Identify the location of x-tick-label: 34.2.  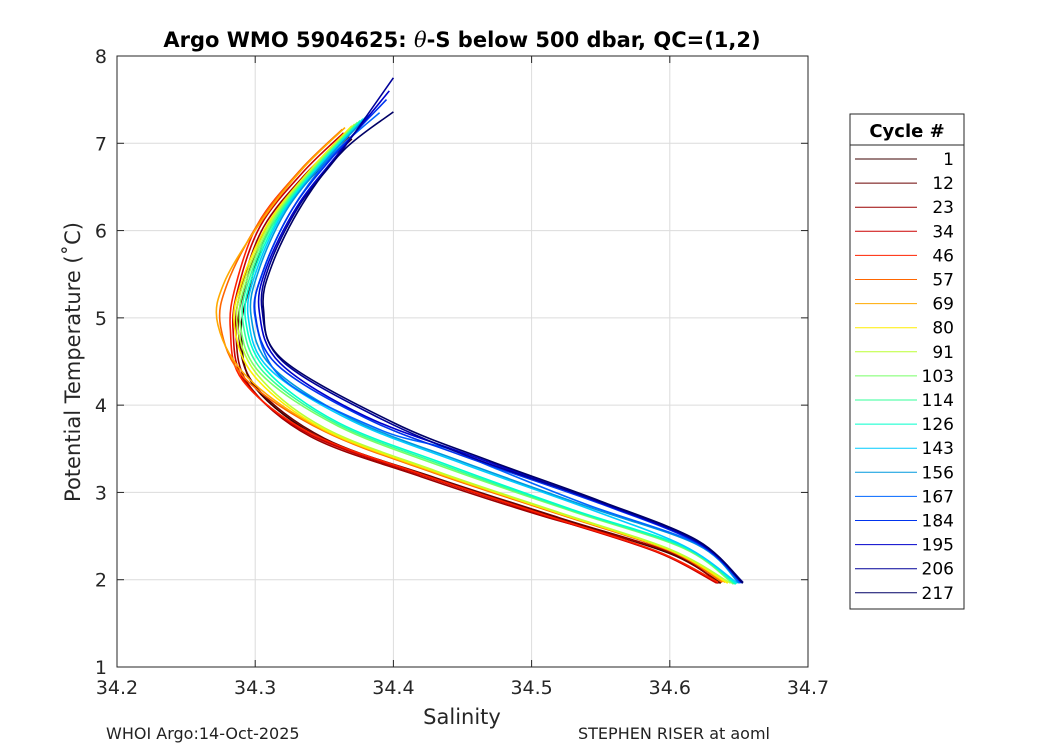
(117, 688).